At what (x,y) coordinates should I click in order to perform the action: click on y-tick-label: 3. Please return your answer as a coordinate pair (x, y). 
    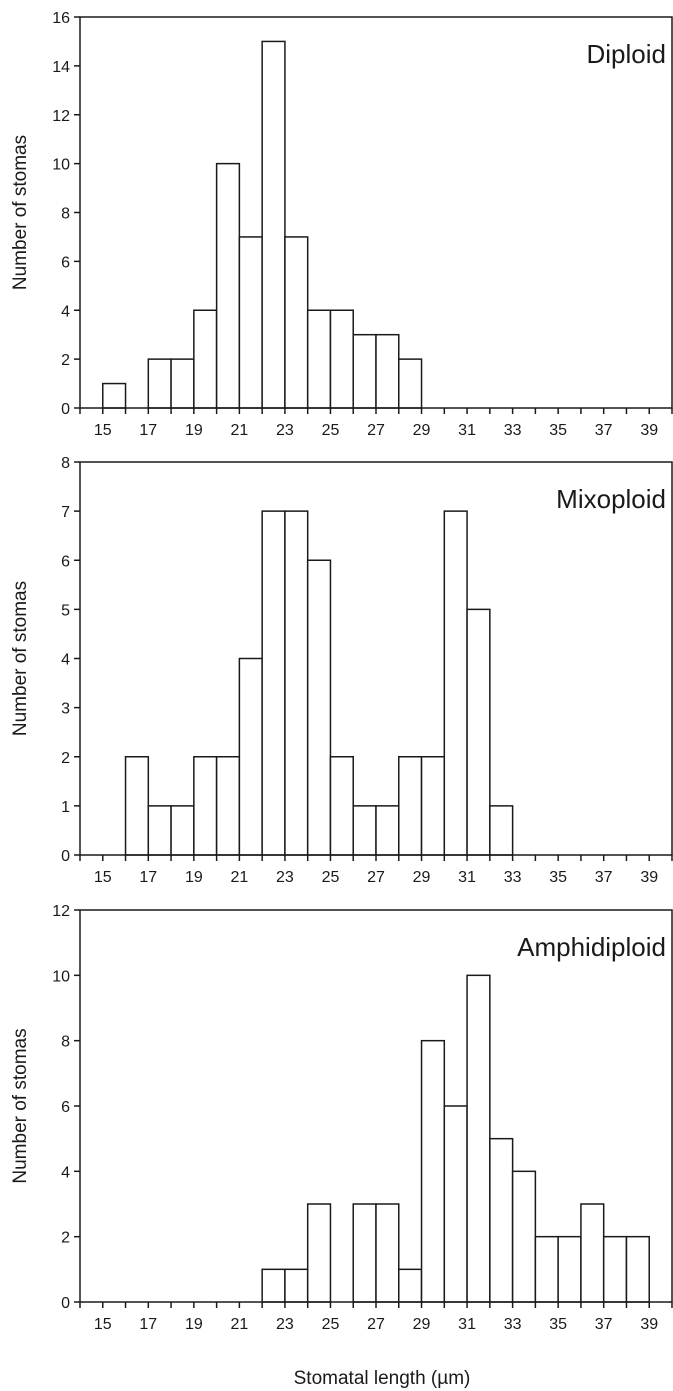
    Looking at the image, I should click on (65, 709).